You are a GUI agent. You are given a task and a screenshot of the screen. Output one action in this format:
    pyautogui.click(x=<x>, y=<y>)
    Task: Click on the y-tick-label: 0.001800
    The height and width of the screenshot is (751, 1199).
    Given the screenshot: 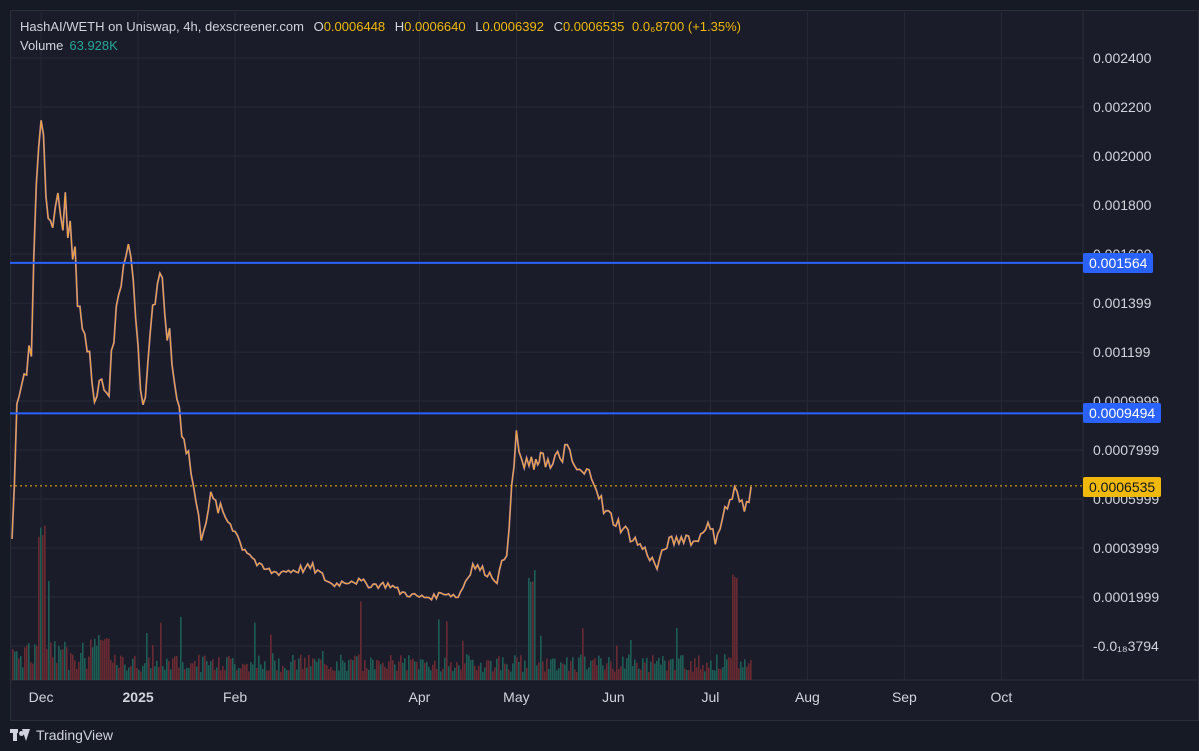 What is the action you would take?
    pyautogui.click(x=1122, y=205)
    